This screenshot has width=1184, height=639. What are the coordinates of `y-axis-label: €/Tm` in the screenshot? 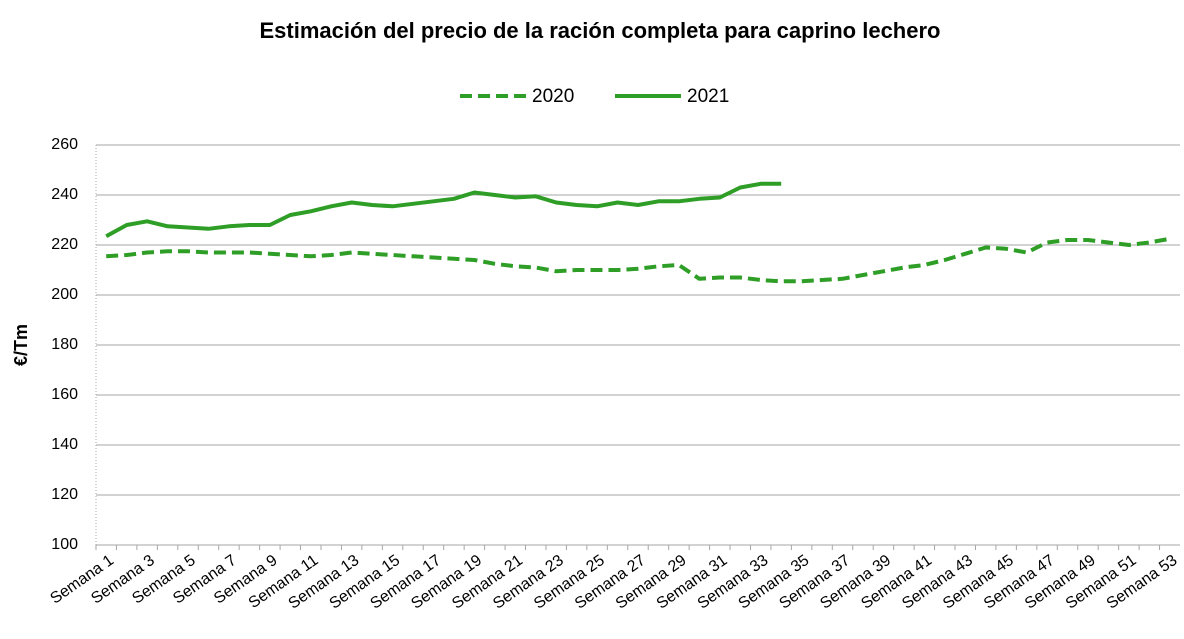 It's located at (21, 345).